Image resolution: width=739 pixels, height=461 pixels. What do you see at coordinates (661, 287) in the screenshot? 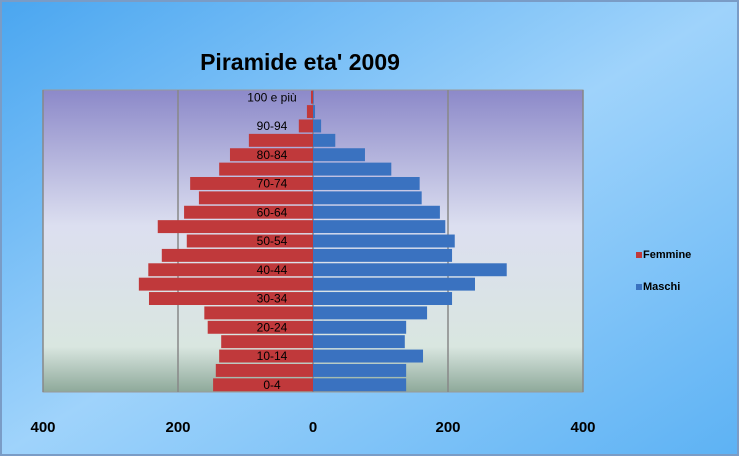
I see `legend-label: Maschi` at bounding box center [661, 287].